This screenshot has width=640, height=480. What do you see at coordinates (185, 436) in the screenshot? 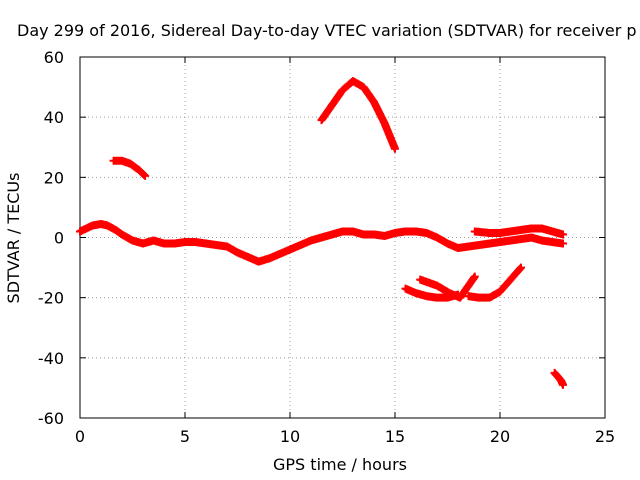
I see `x-tick-label: 5` at bounding box center [185, 436].